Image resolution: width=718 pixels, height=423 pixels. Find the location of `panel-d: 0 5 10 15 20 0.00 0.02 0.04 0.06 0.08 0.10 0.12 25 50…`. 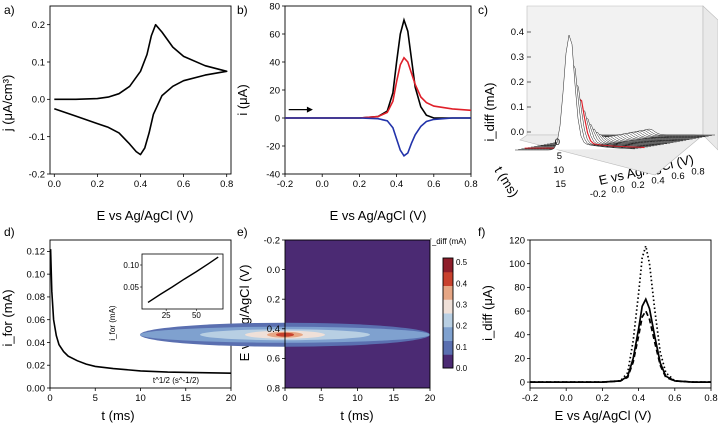

panel-d: 0 5 10 15 20 0.00 0.02 0.04 0.06 0.08 0.10 0.12 25 50… is located at coordinates (131, 321).